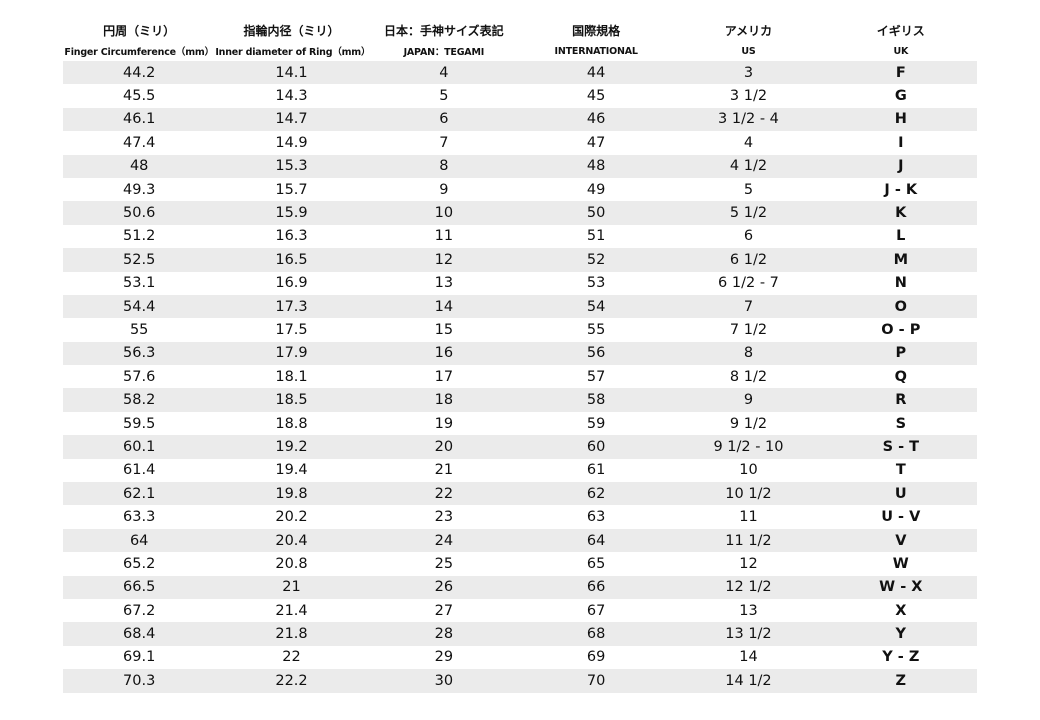 The width and height of the screenshot is (1040, 720). Describe the element at coordinates (748, 423) in the screenshot. I see `table-cell: 9 1/2` at that location.